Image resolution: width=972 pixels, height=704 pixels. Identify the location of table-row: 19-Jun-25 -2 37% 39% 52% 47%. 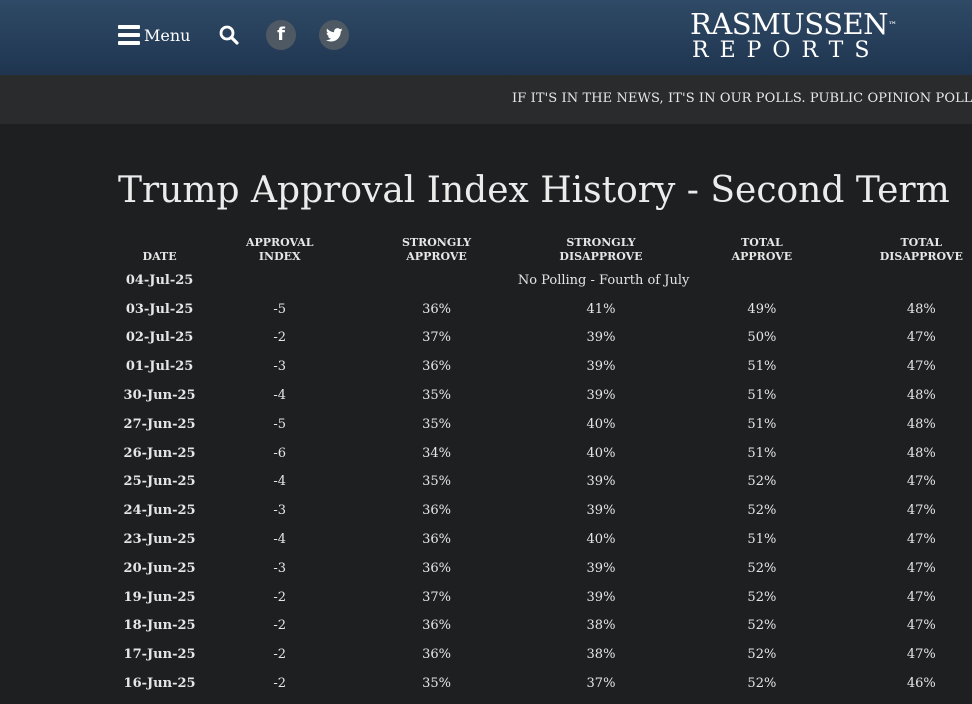
(536, 597).